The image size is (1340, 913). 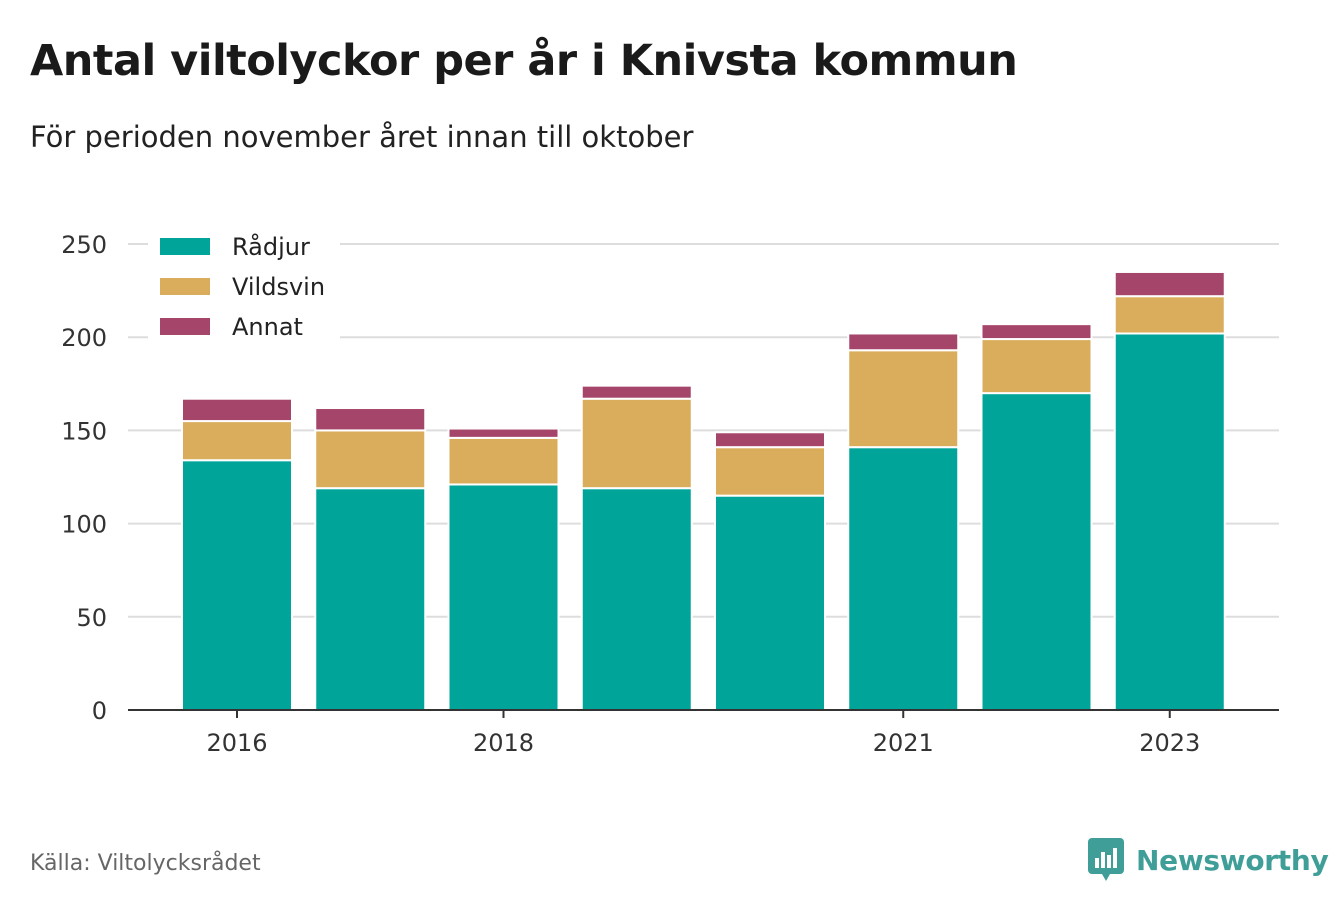 I want to click on y-tick-label: 100, so click(x=84, y=525).